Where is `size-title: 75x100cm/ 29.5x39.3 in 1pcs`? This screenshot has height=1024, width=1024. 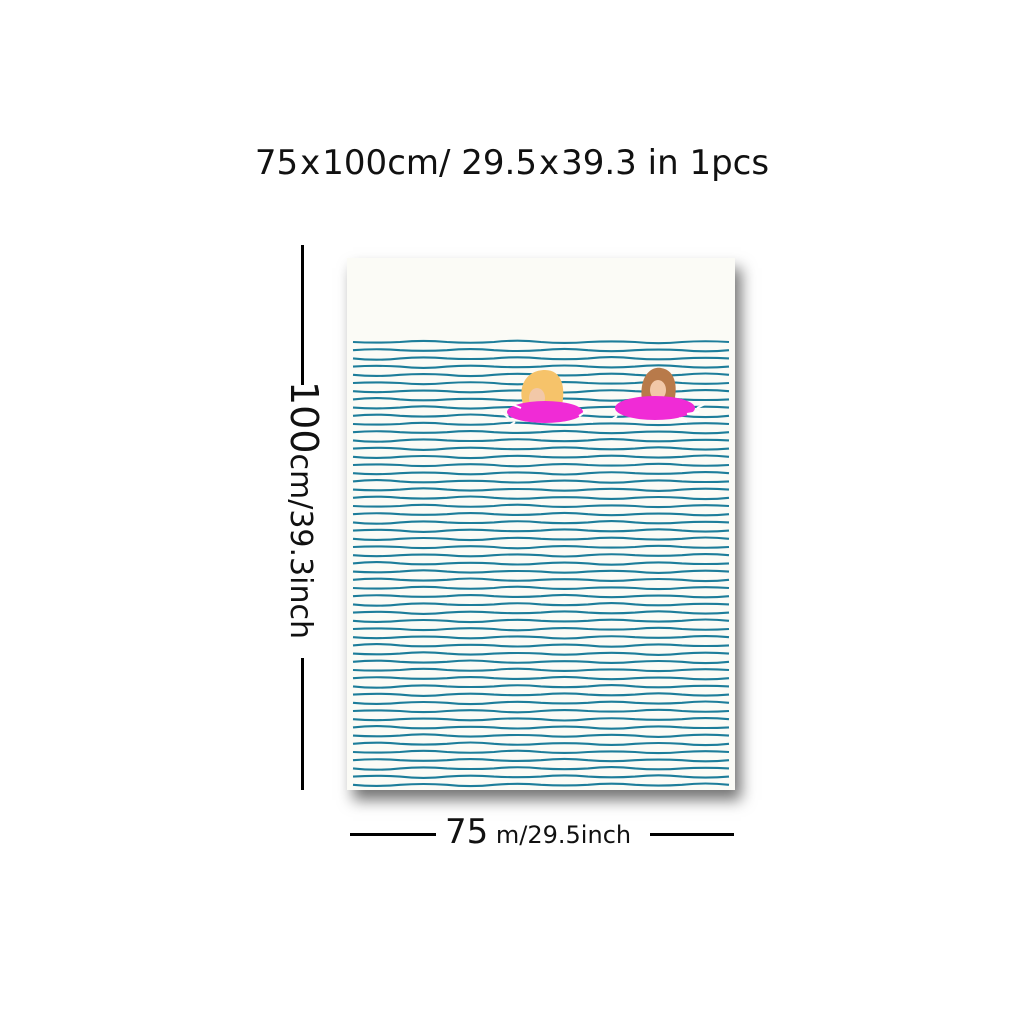
size-title: 75x100cm/ 29.5x39.3 in 1pcs is located at coordinates (512, 163).